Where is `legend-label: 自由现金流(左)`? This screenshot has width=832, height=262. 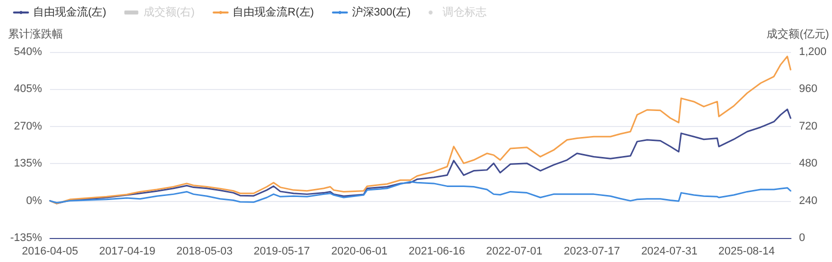
legend-label: 自由现金流(左) is located at coordinates (69, 12).